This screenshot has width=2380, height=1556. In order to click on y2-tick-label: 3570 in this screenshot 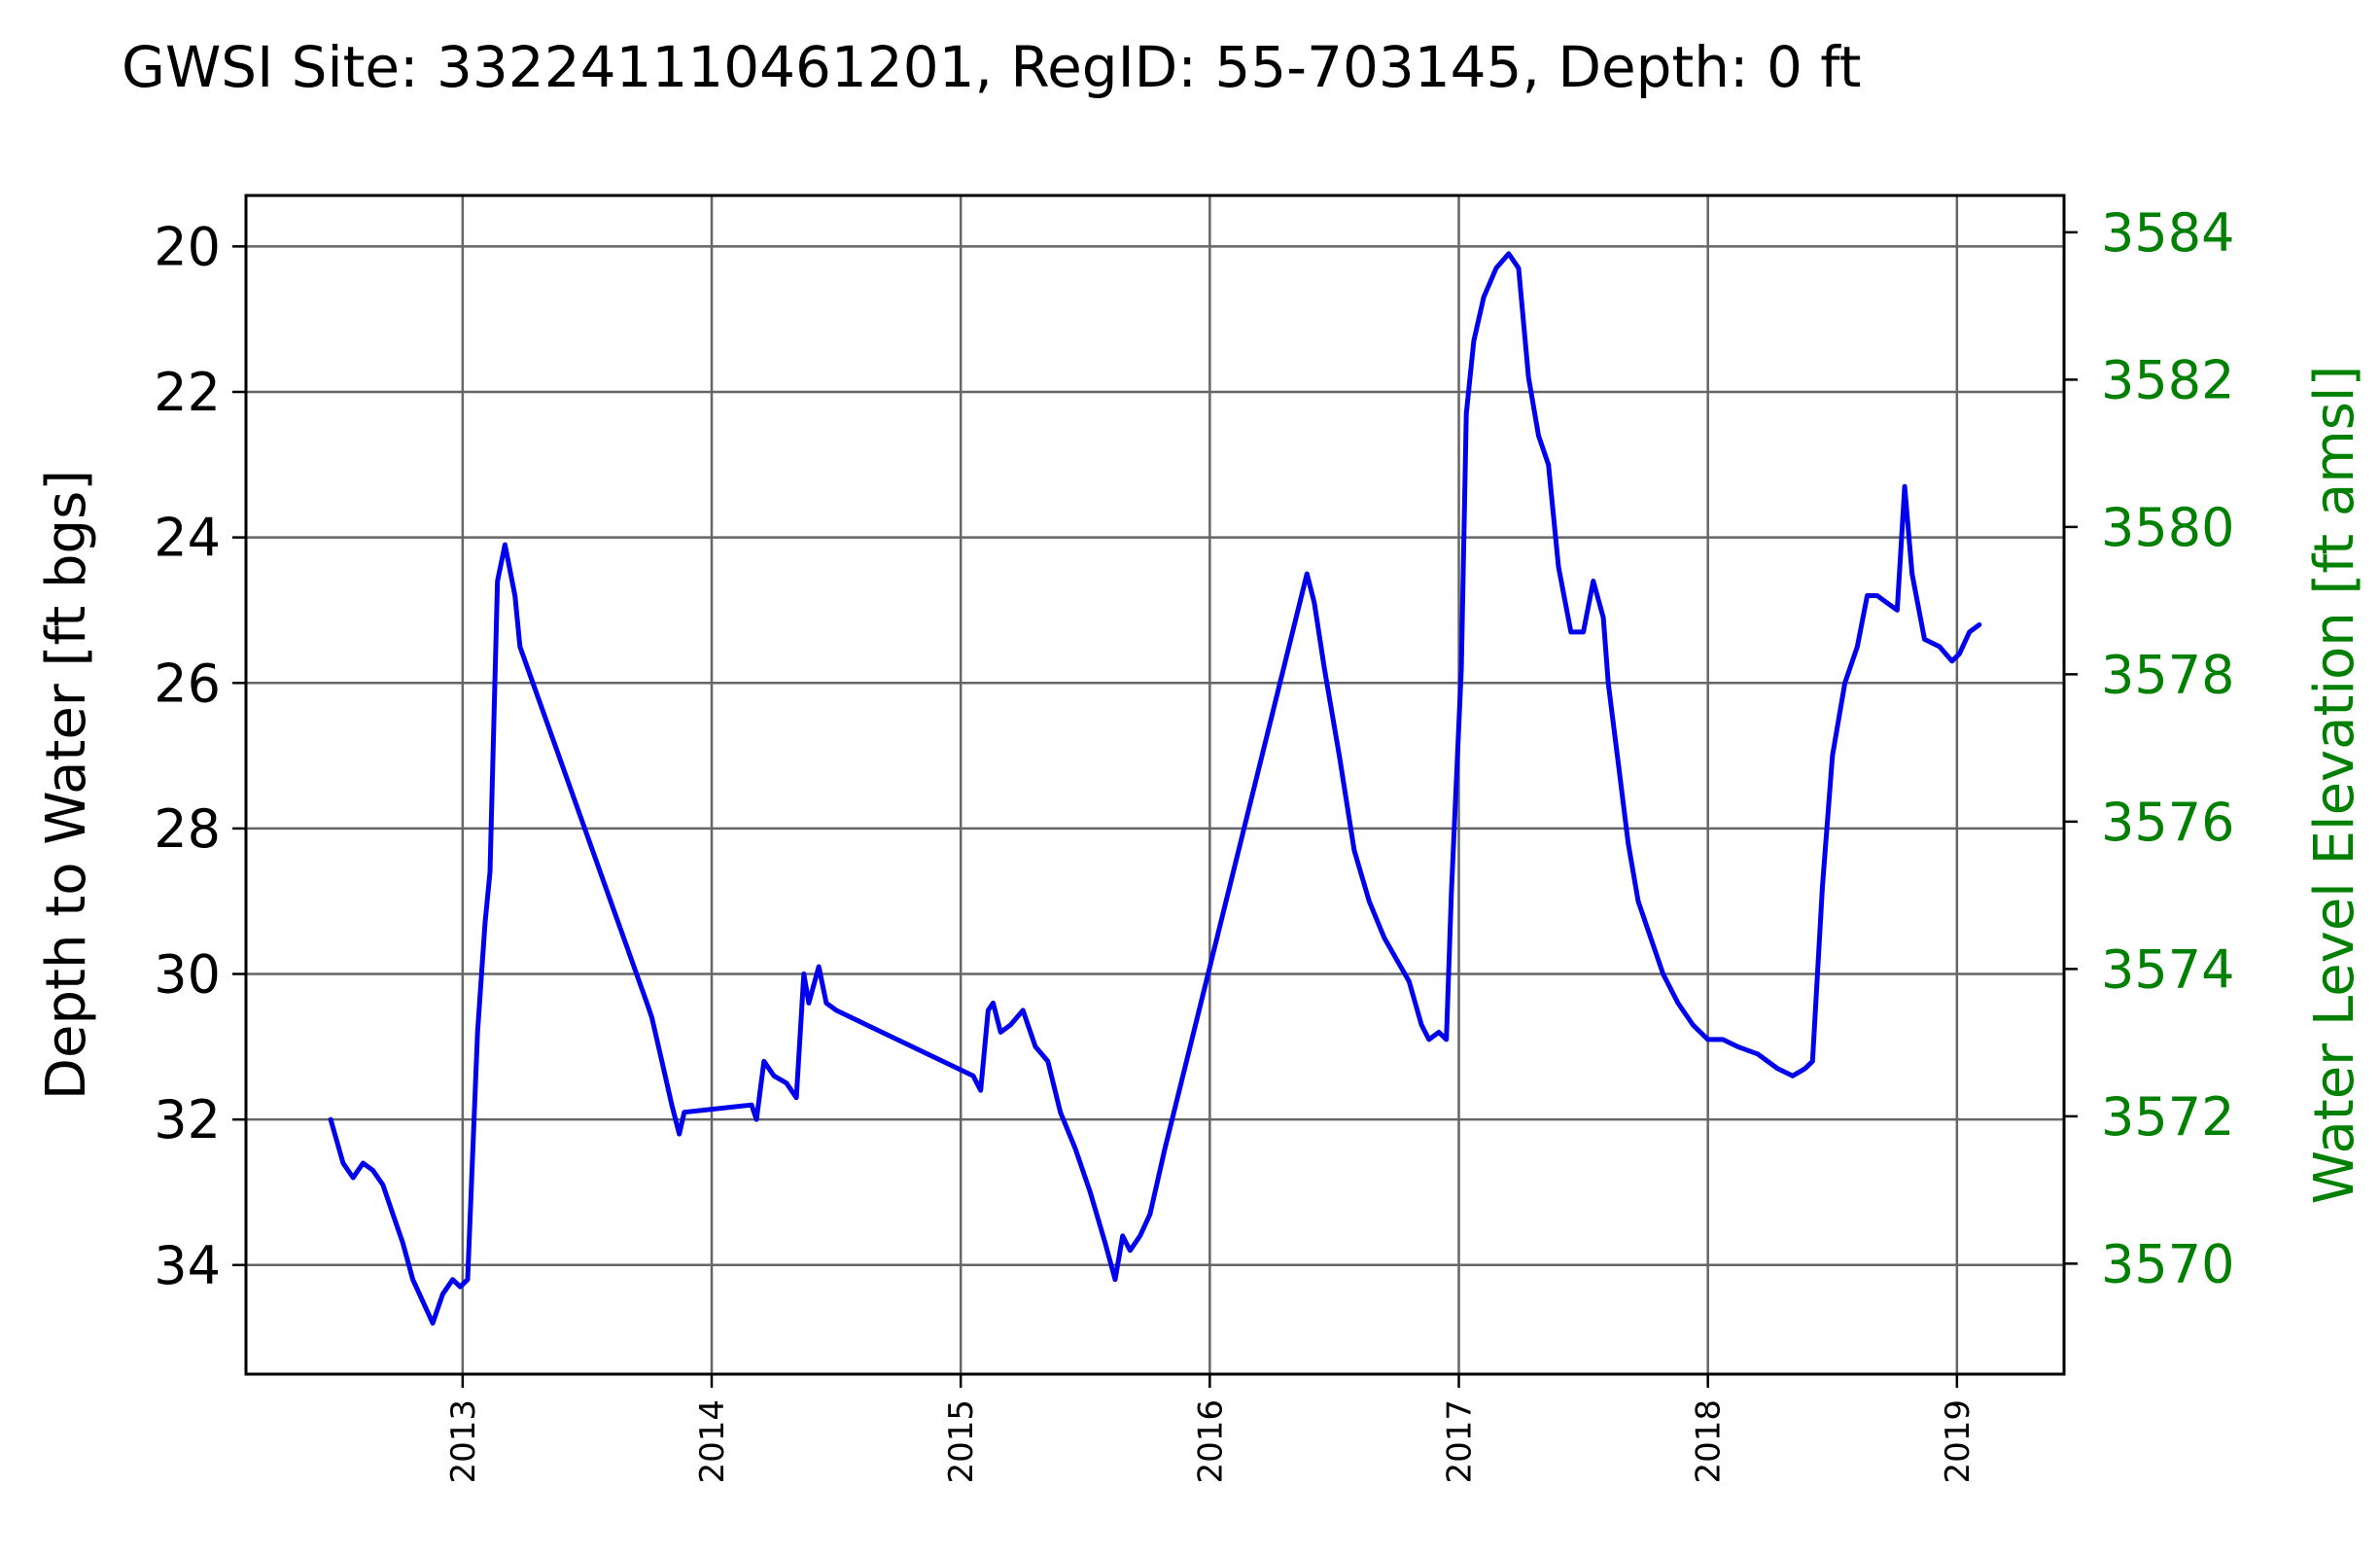, I will do `click(2167, 1263)`.